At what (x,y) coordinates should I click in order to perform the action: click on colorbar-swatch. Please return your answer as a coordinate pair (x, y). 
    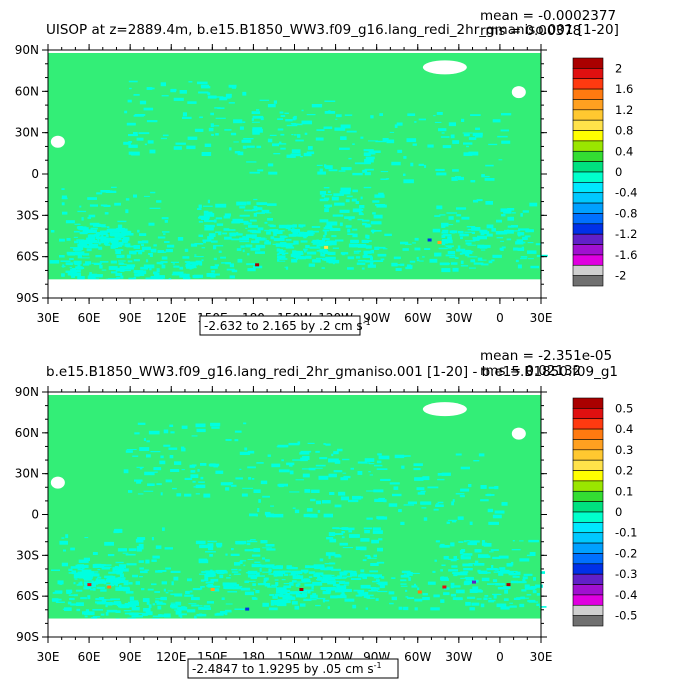
    Looking at the image, I should click on (588, 281).